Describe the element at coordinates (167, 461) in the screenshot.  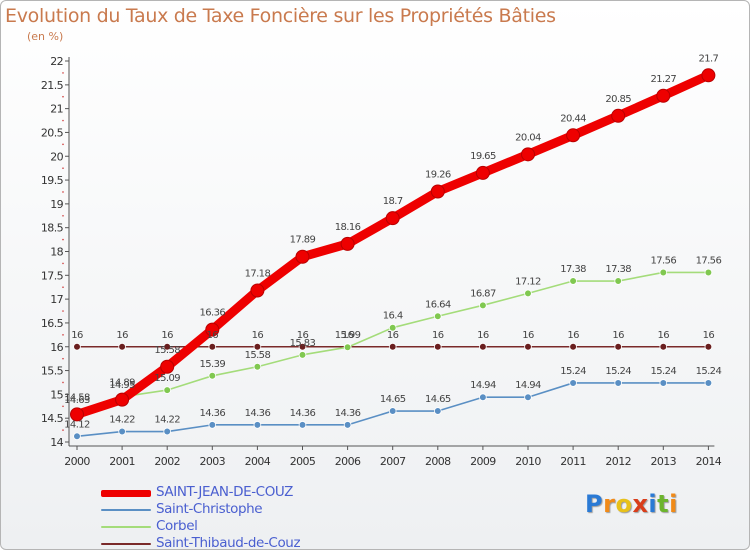
I see `x-tick-label: 2002` at that location.